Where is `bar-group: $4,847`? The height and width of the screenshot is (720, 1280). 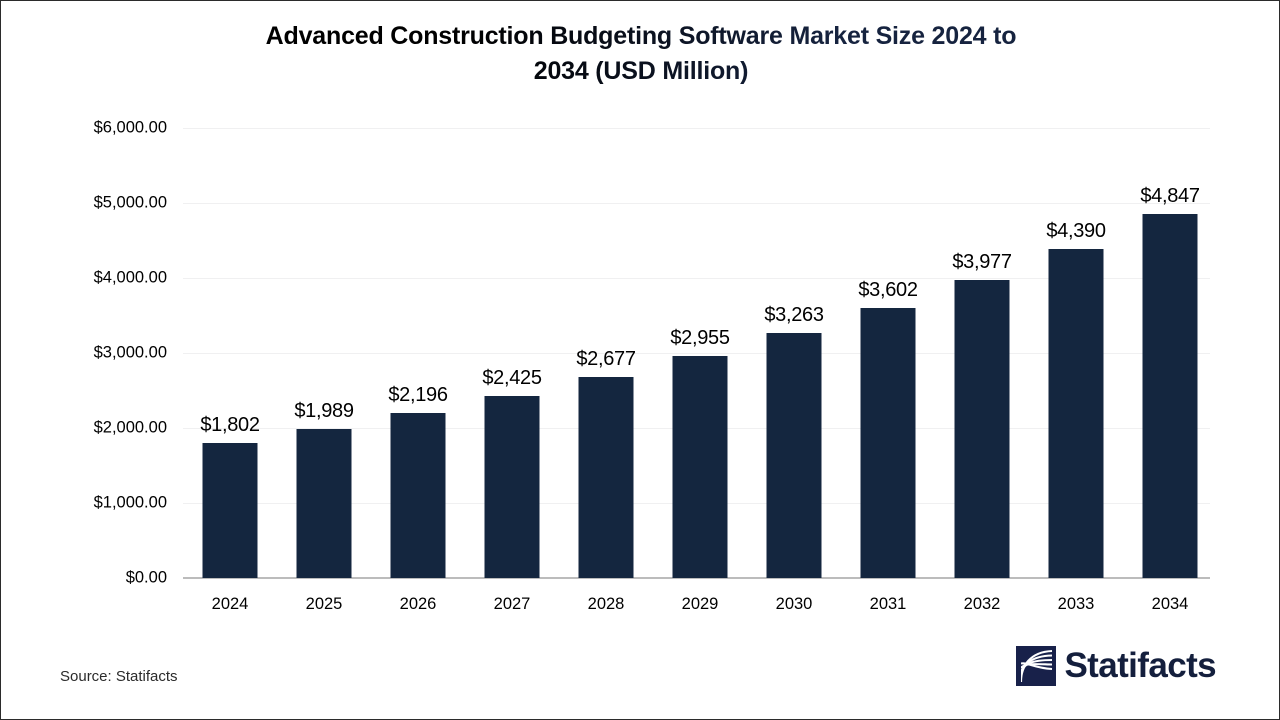 bar-group: $4,847 is located at coordinates (1170, 353).